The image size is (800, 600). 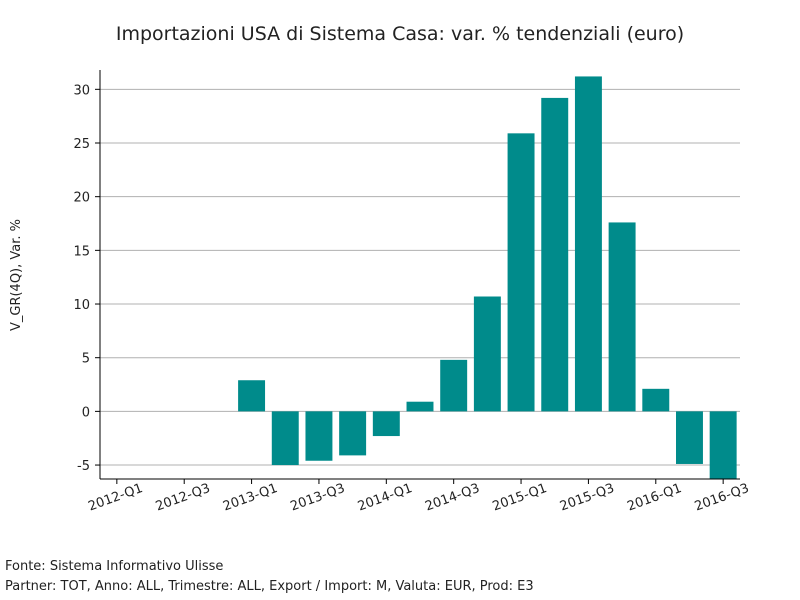 I want to click on x-tick-label: 2016-Q1, so click(x=654, y=498).